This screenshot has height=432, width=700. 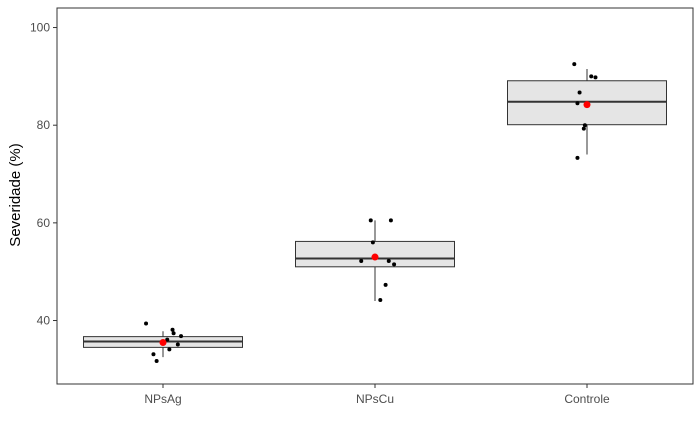 I want to click on x-tick-label: NPsCu, so click(x=375, y=399).